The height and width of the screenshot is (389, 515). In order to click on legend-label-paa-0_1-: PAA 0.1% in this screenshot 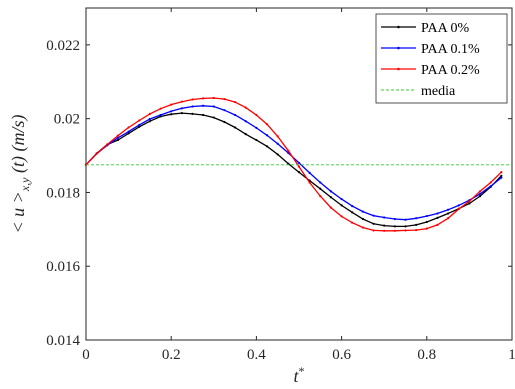, I will do `click(450, 49)`.